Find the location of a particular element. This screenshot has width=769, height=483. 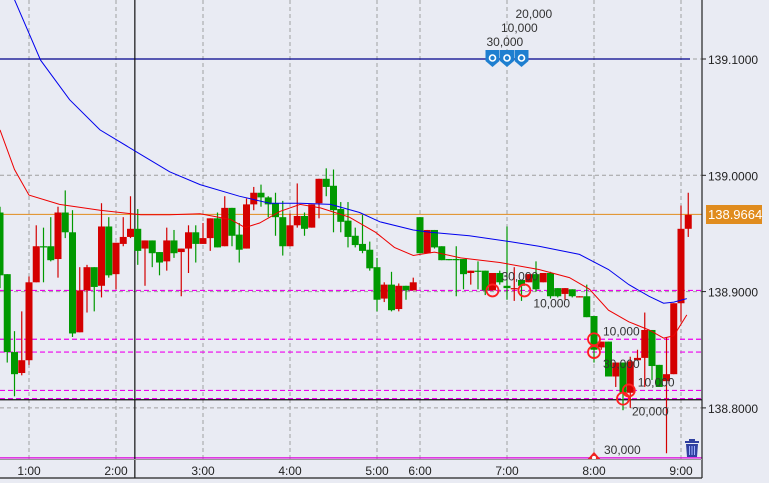

execution-label: 10,000 is located at coordinates (551, 303).